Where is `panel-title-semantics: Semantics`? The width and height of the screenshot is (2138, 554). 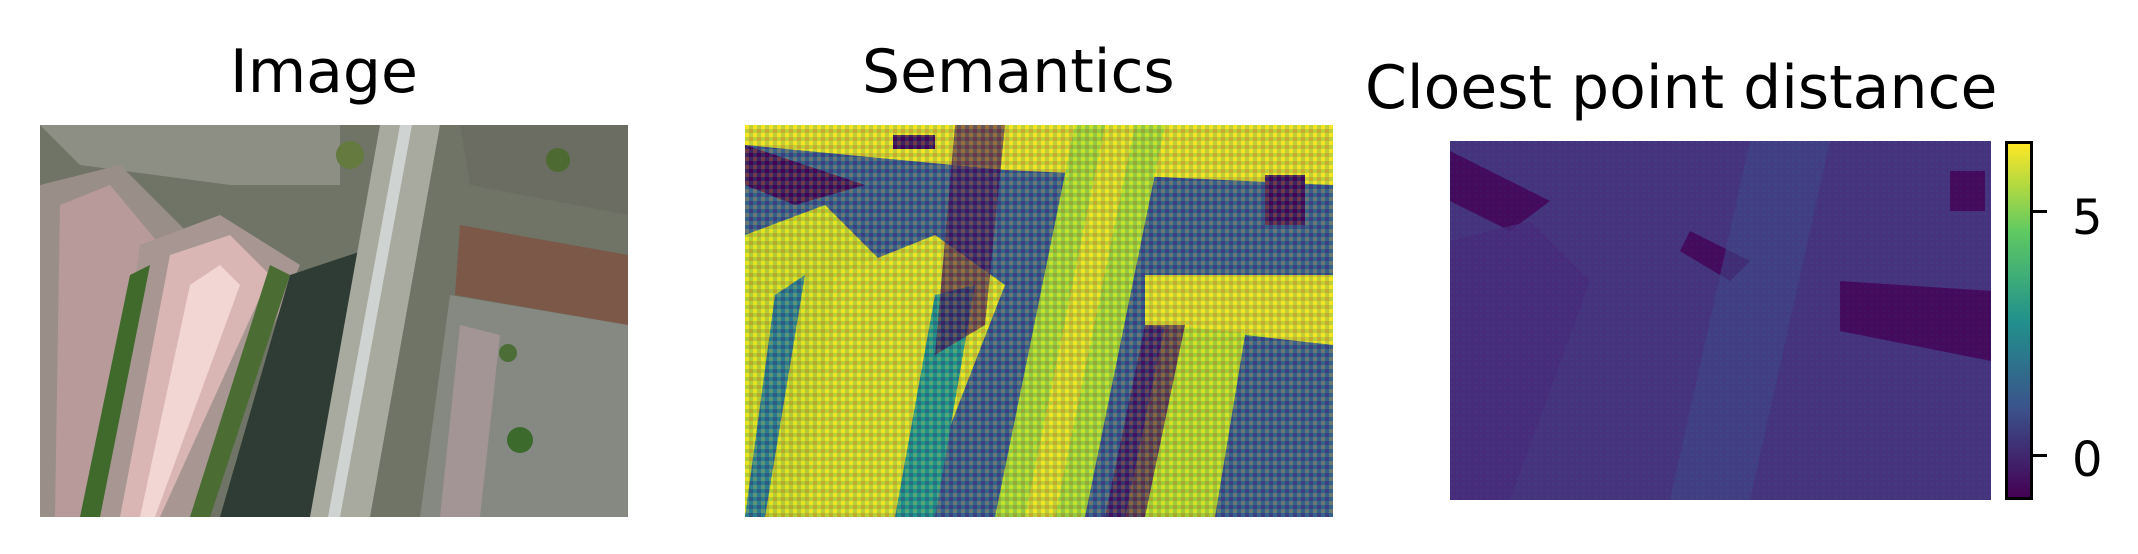
panel-title-semantics: Semantics is located at coordinates (1018, 72).